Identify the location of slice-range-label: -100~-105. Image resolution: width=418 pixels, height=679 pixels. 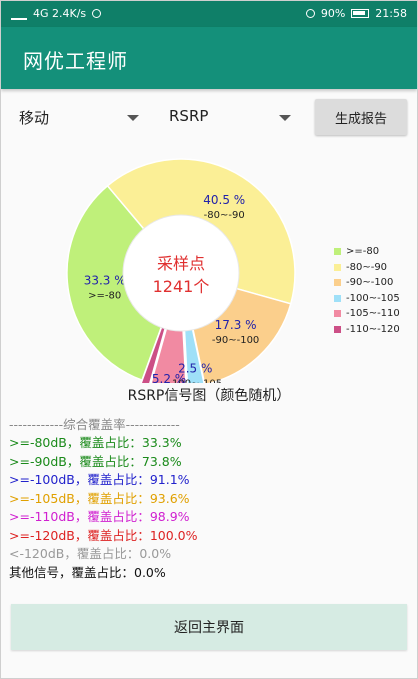
(195, 381).